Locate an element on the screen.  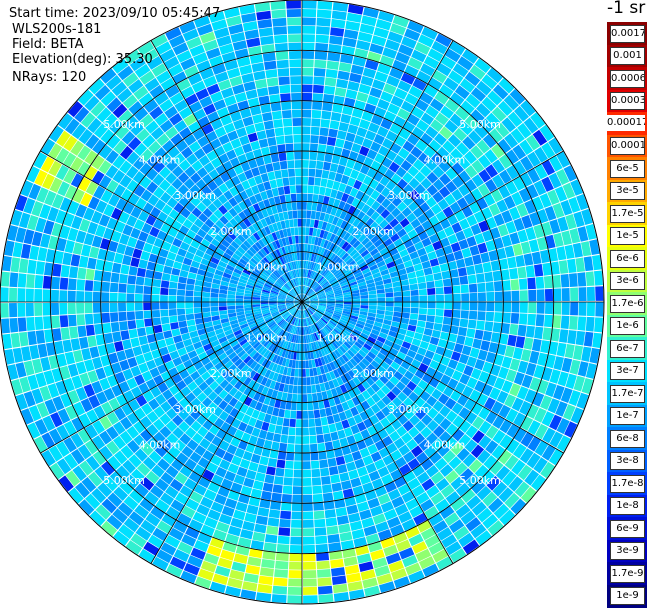
colorbar-cell: 6e-9 is located at coordinates (627, 528).